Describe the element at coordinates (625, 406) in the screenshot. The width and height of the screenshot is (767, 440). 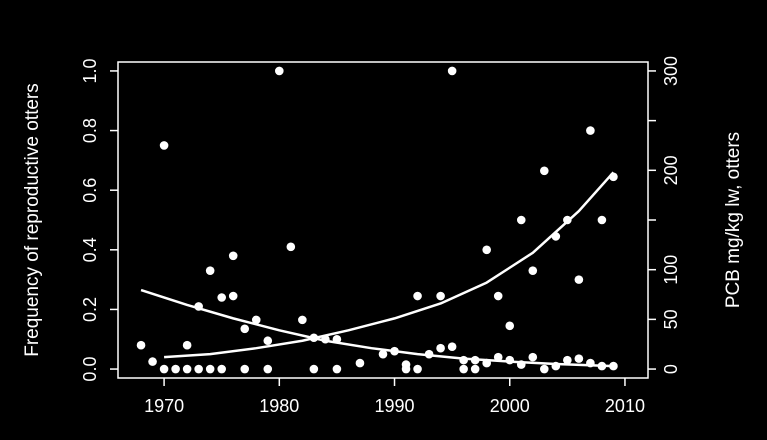
I see `x-tick-label: 2010` at that location.